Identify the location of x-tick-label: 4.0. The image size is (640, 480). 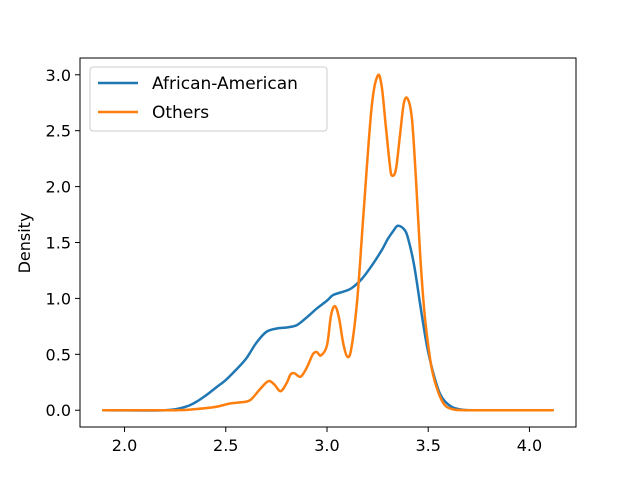
(529, 445).